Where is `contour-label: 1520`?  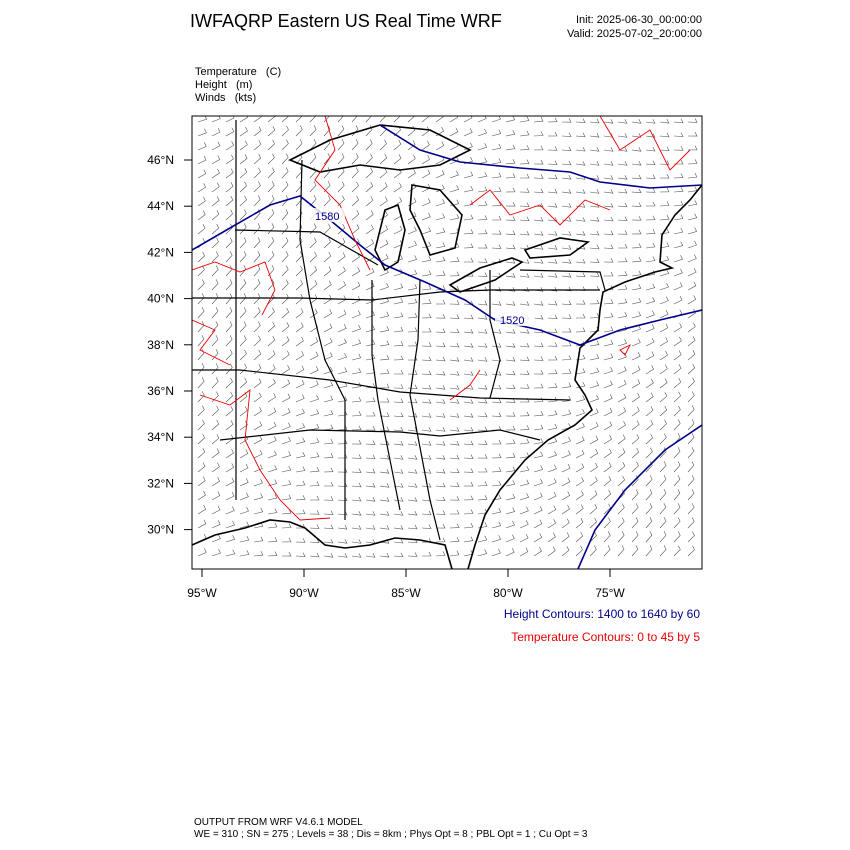 contour-label: 1520 is located at coordinates (512, 321).